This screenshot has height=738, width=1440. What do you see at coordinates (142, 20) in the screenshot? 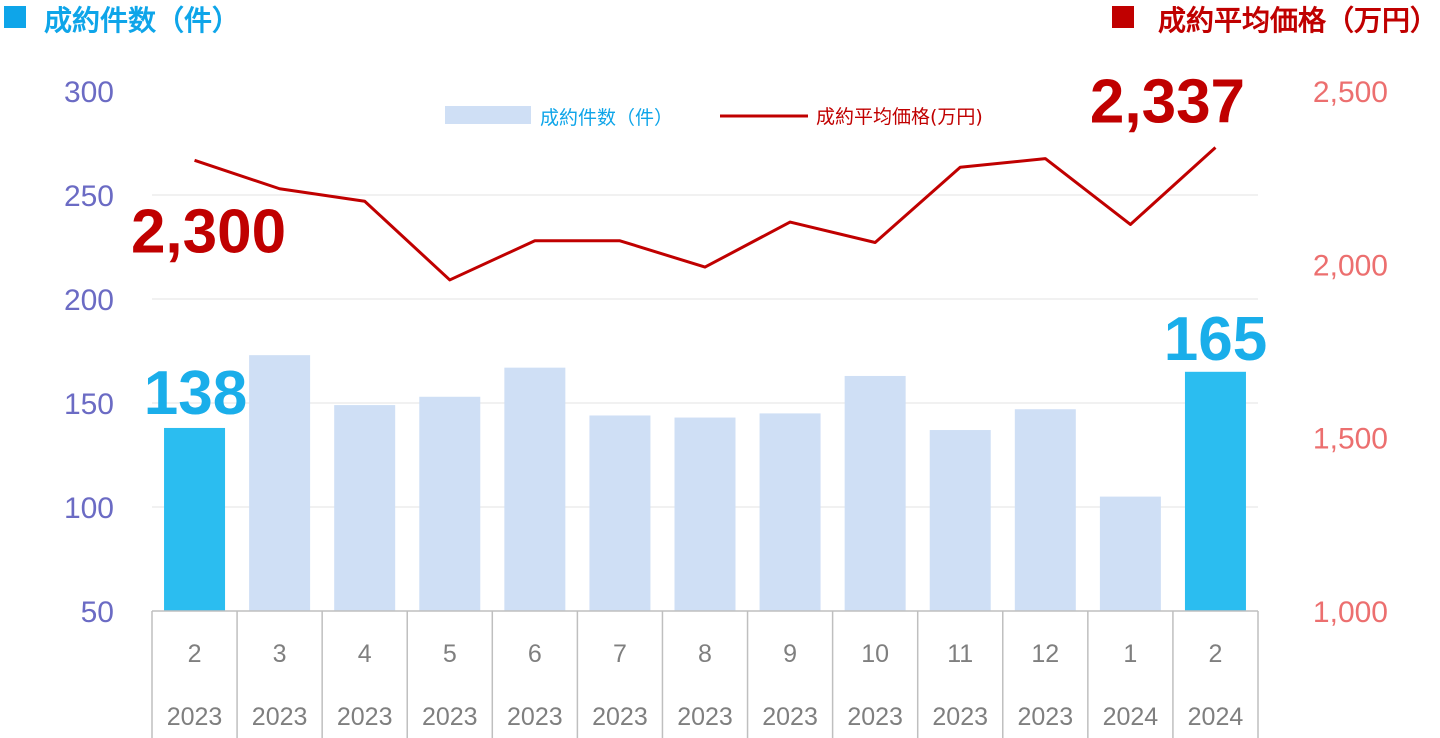
I see `left-header-title: 成約件数（件）` at bounding box center [142, 20].